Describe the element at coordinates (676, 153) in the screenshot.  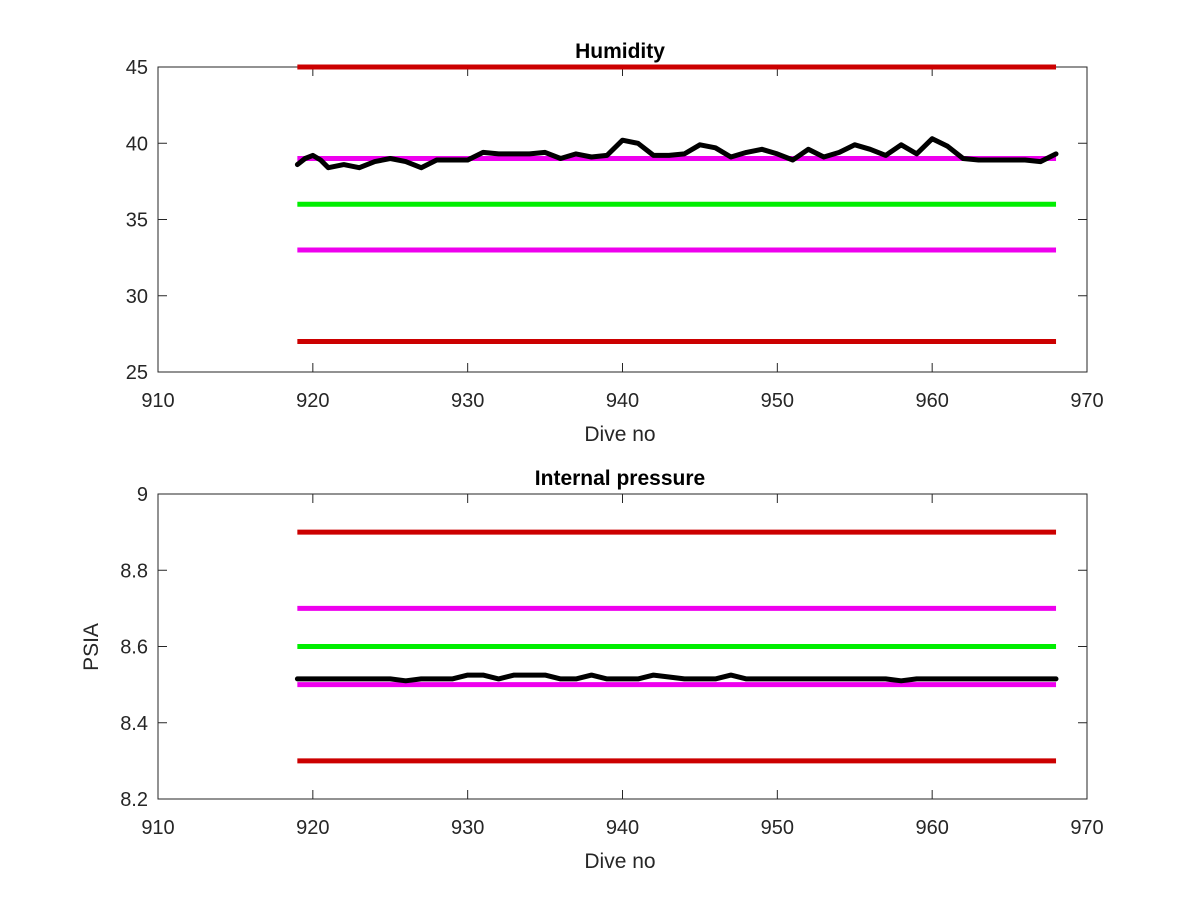
I see `humidity-data-line` at that location.